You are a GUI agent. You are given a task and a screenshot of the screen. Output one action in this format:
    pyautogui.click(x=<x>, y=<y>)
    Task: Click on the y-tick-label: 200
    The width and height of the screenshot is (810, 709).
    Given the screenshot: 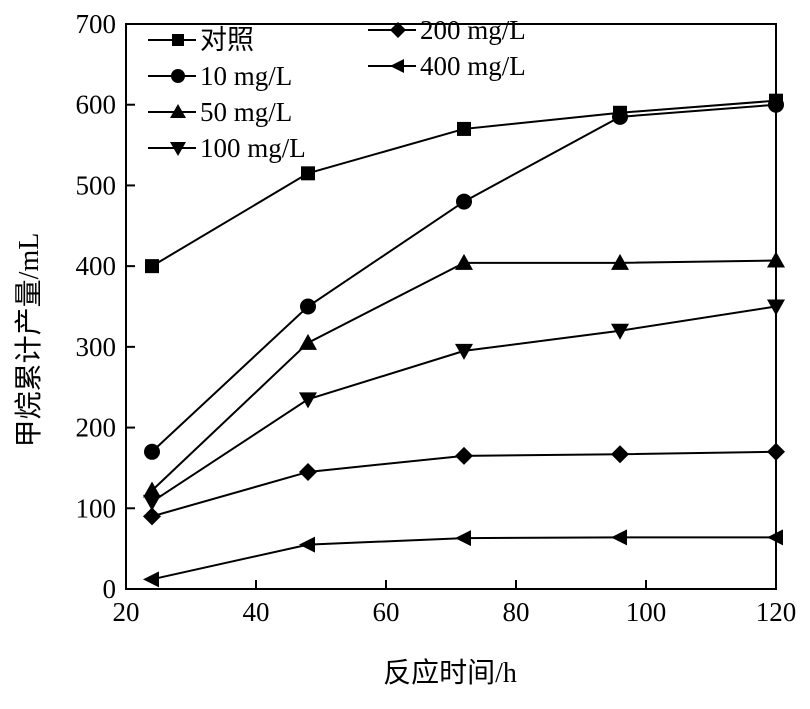 What is the action you would take?
    pyautogui.click(x=96, y=428)
    